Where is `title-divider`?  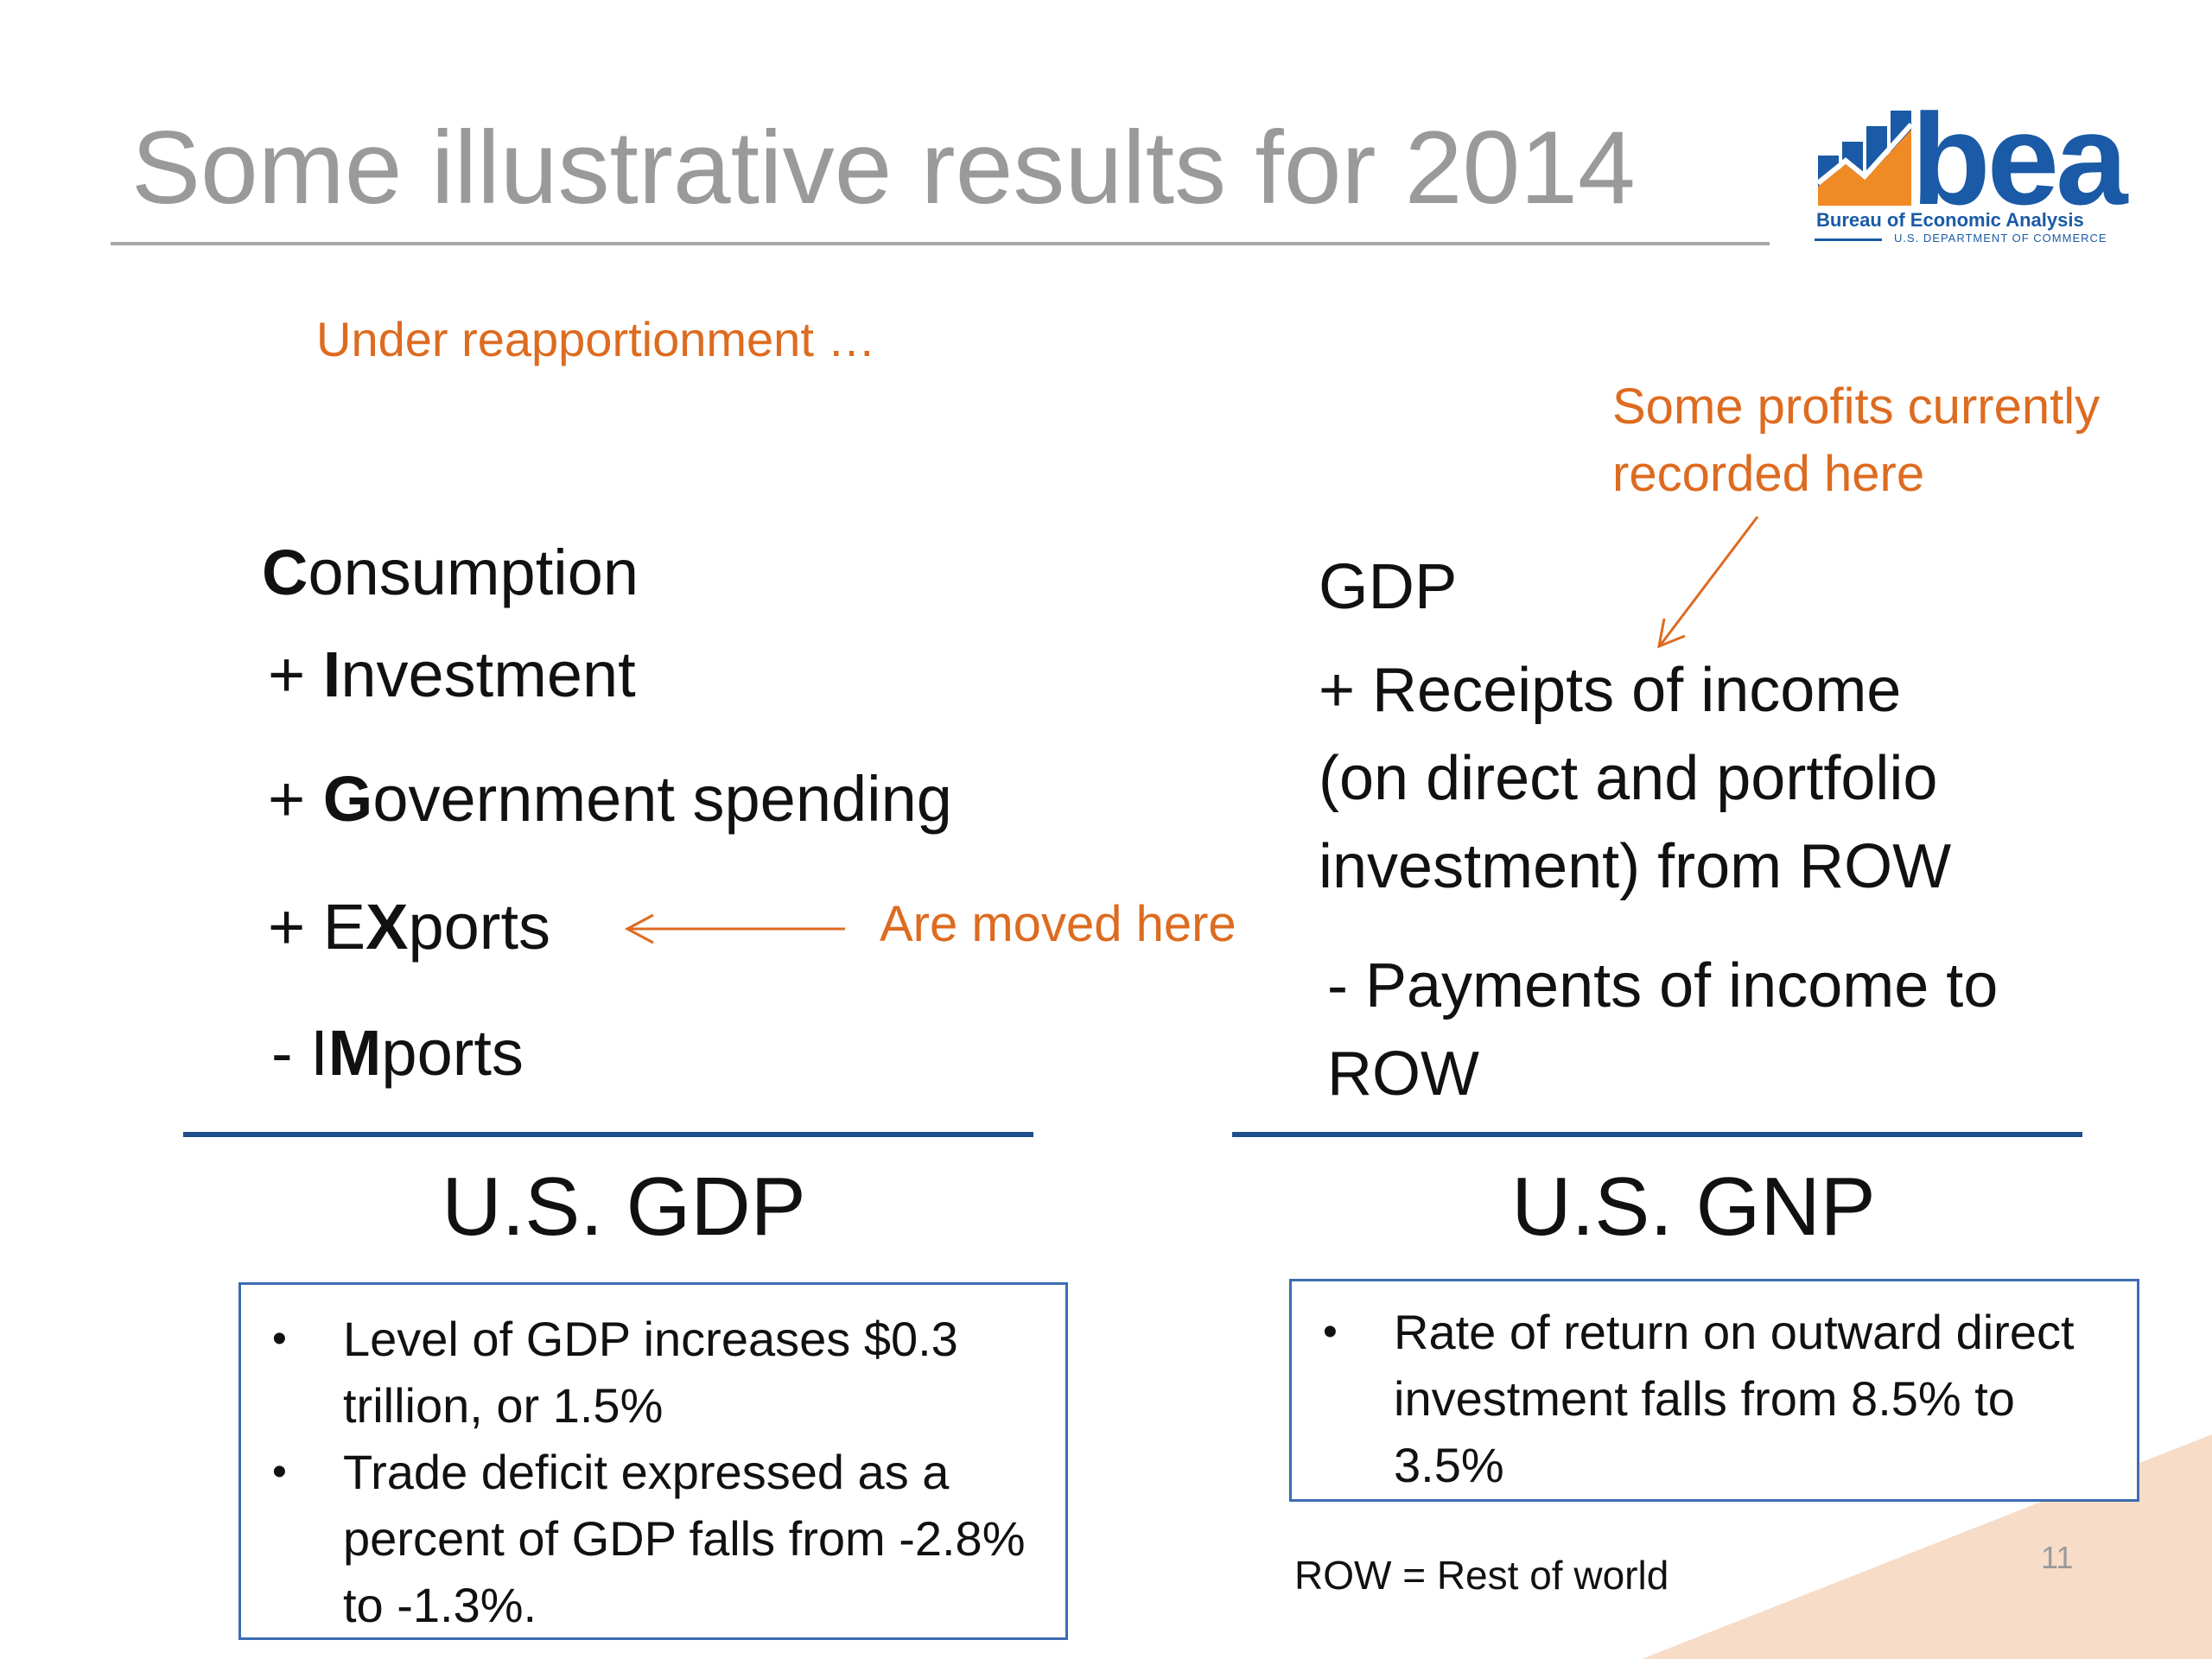 title-divider is located at coordinates (940, 243).